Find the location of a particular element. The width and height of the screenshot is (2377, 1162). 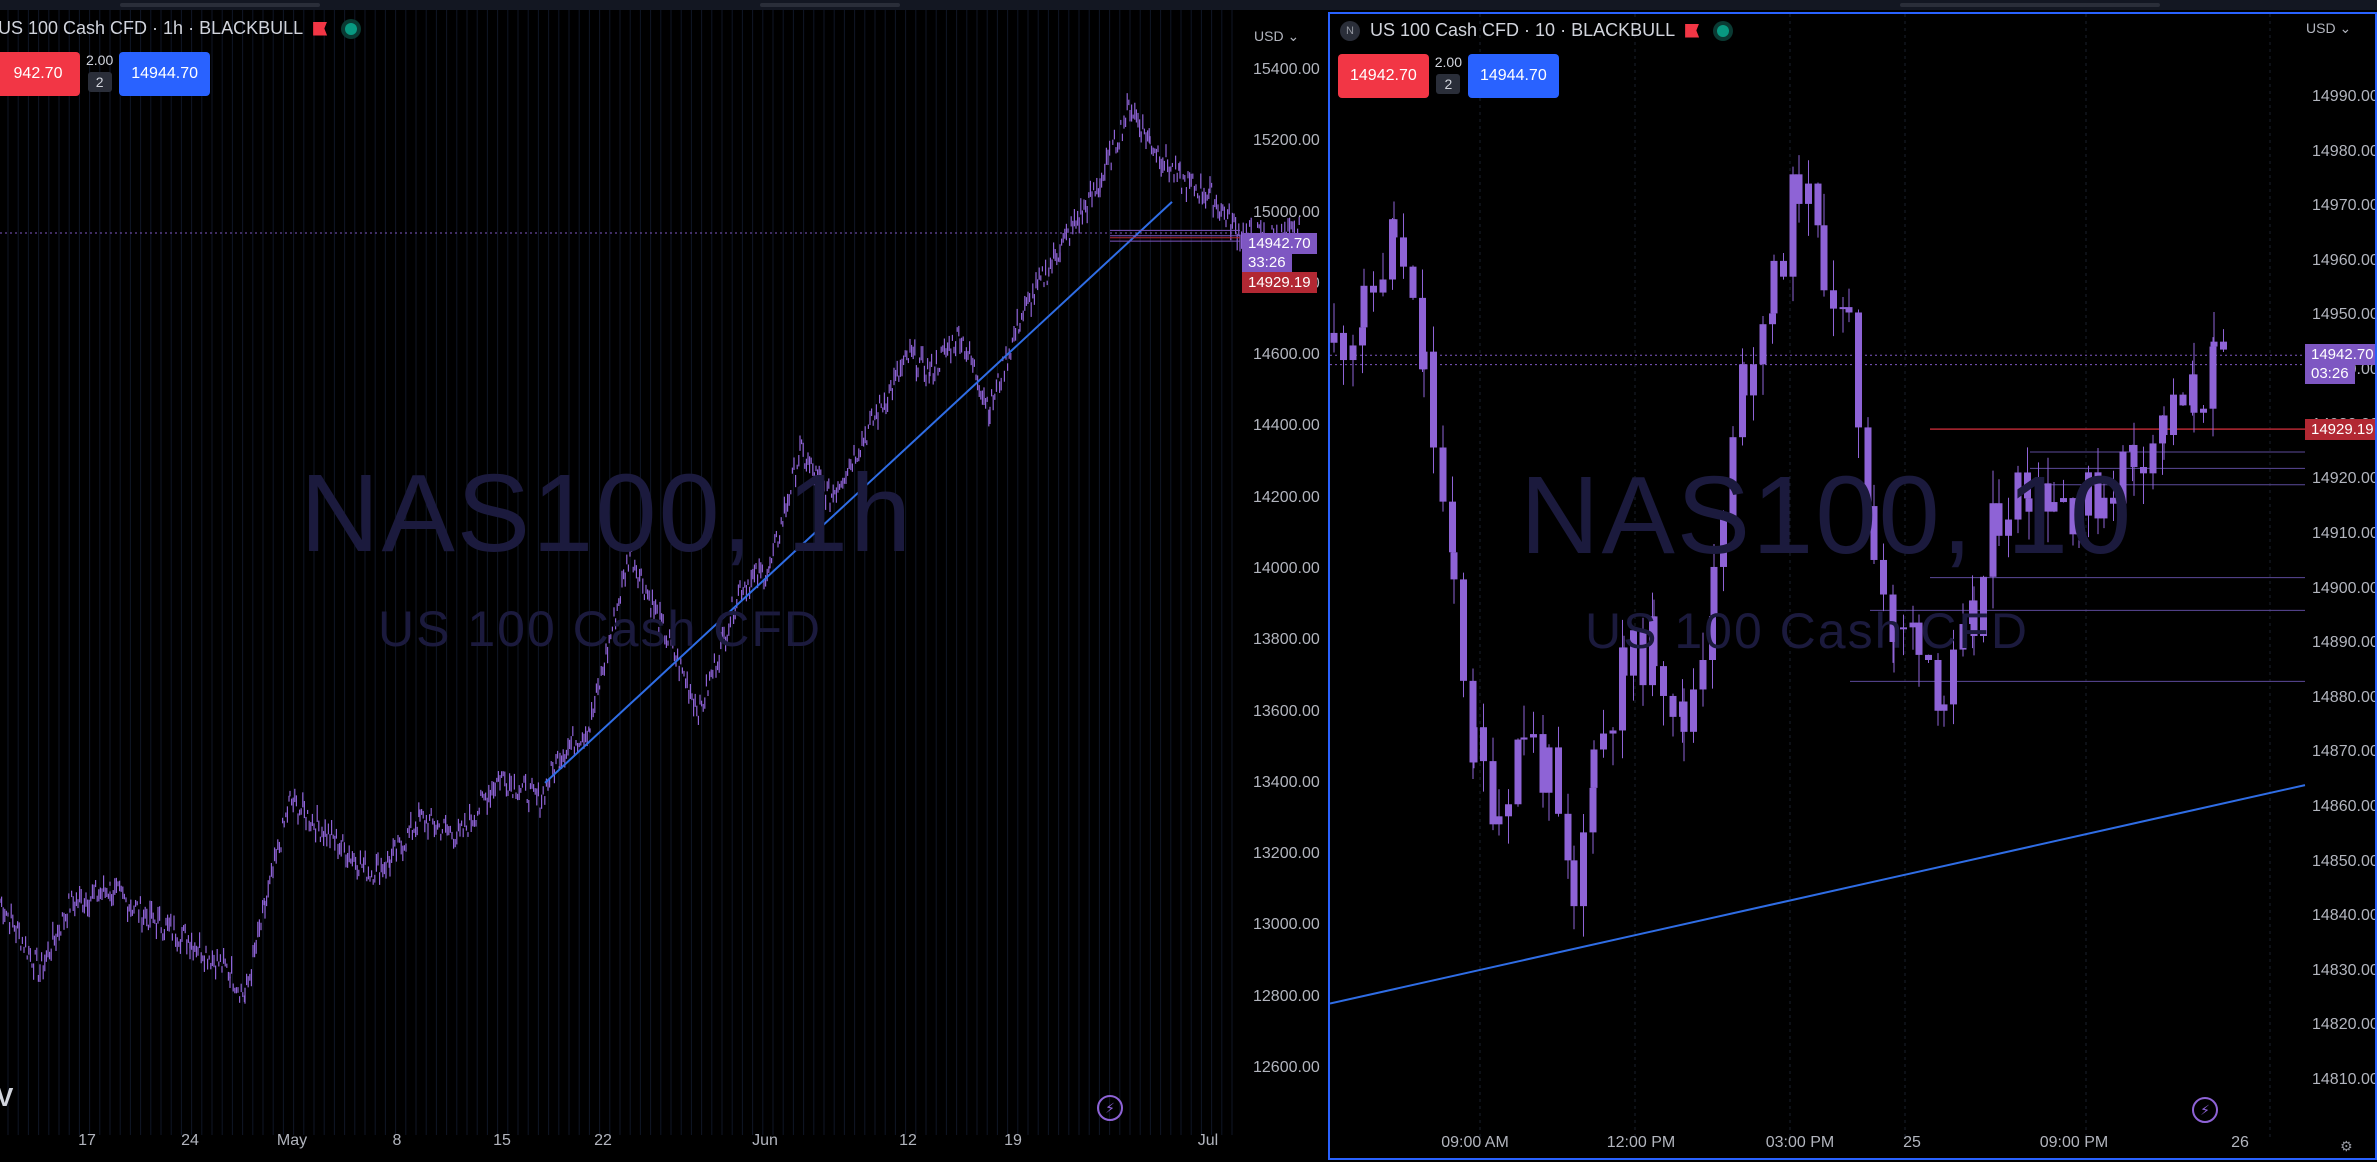

time-tick-label: 12:00 PM is located at coordinates (1641, 1142).